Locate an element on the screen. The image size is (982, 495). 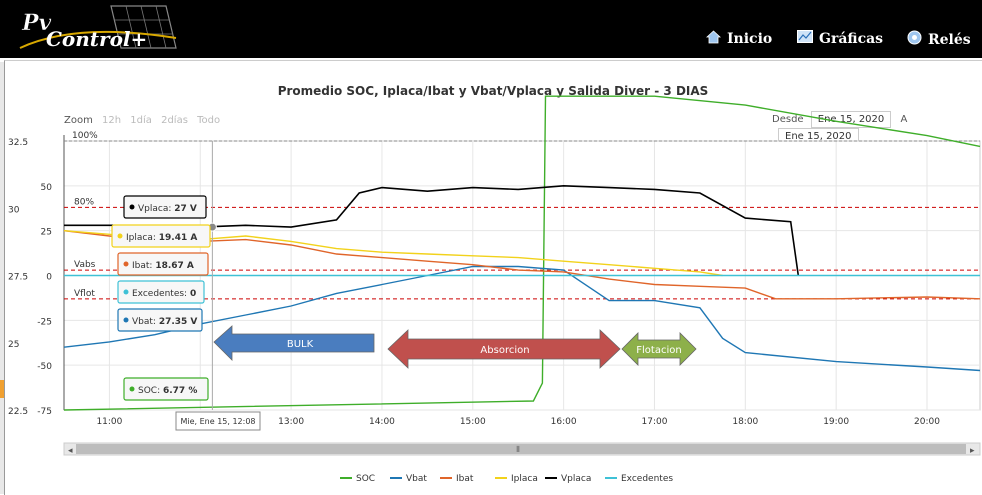
nav-reles: Relés is located at coordinates (939, 39).